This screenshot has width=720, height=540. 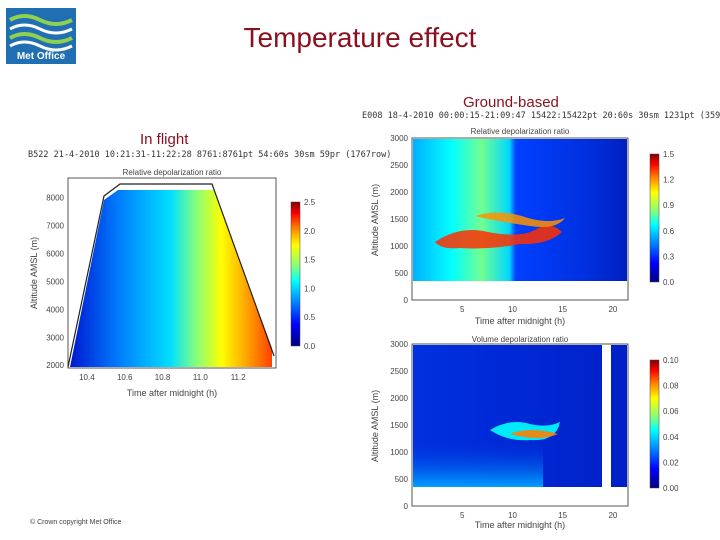 I want to click on met-office-logo: Met Office, so click(x=41, y=36).